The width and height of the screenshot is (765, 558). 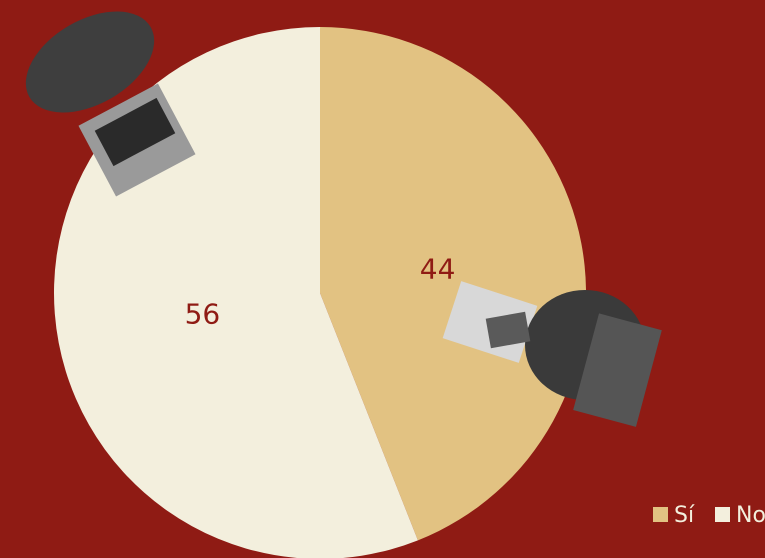 I want to click on legend-label: Sí, so click(x=684, y=515).